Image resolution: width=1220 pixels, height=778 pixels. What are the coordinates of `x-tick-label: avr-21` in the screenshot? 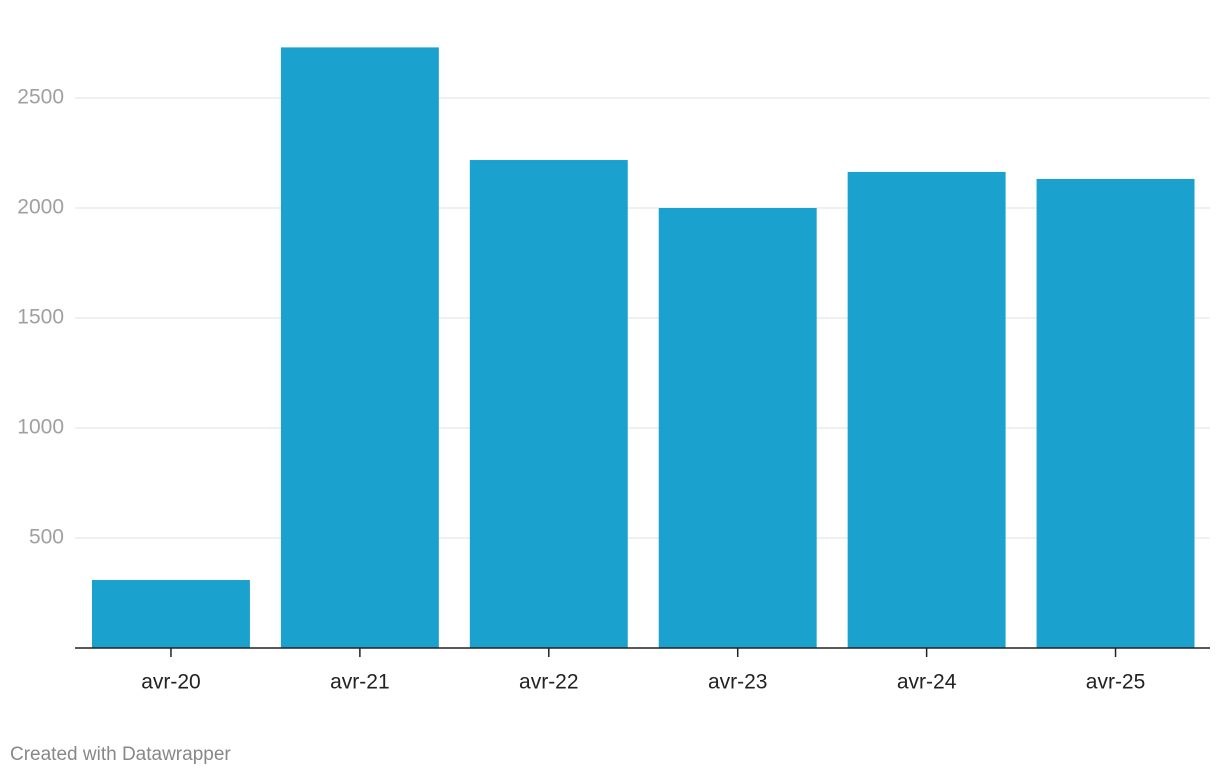 It's located at (360, 682).